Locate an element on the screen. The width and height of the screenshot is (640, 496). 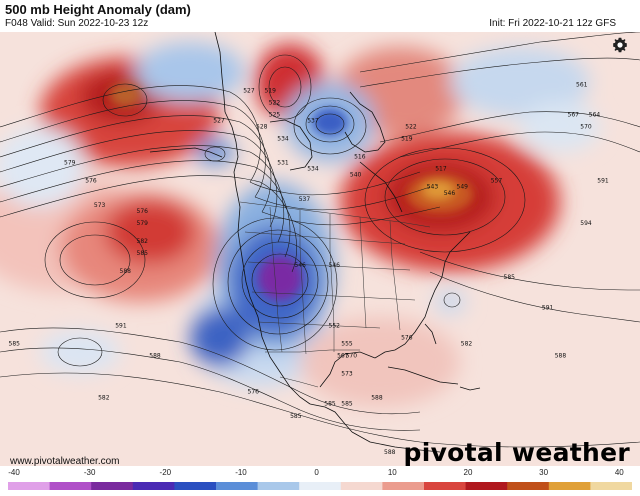
contour-label: 561 is located at coordinates (582, 84).